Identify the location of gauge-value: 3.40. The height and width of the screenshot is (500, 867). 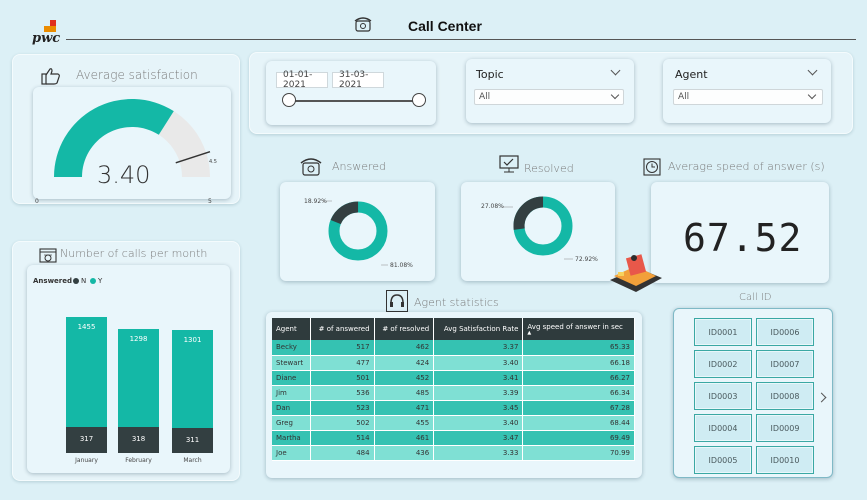
(124, 175).